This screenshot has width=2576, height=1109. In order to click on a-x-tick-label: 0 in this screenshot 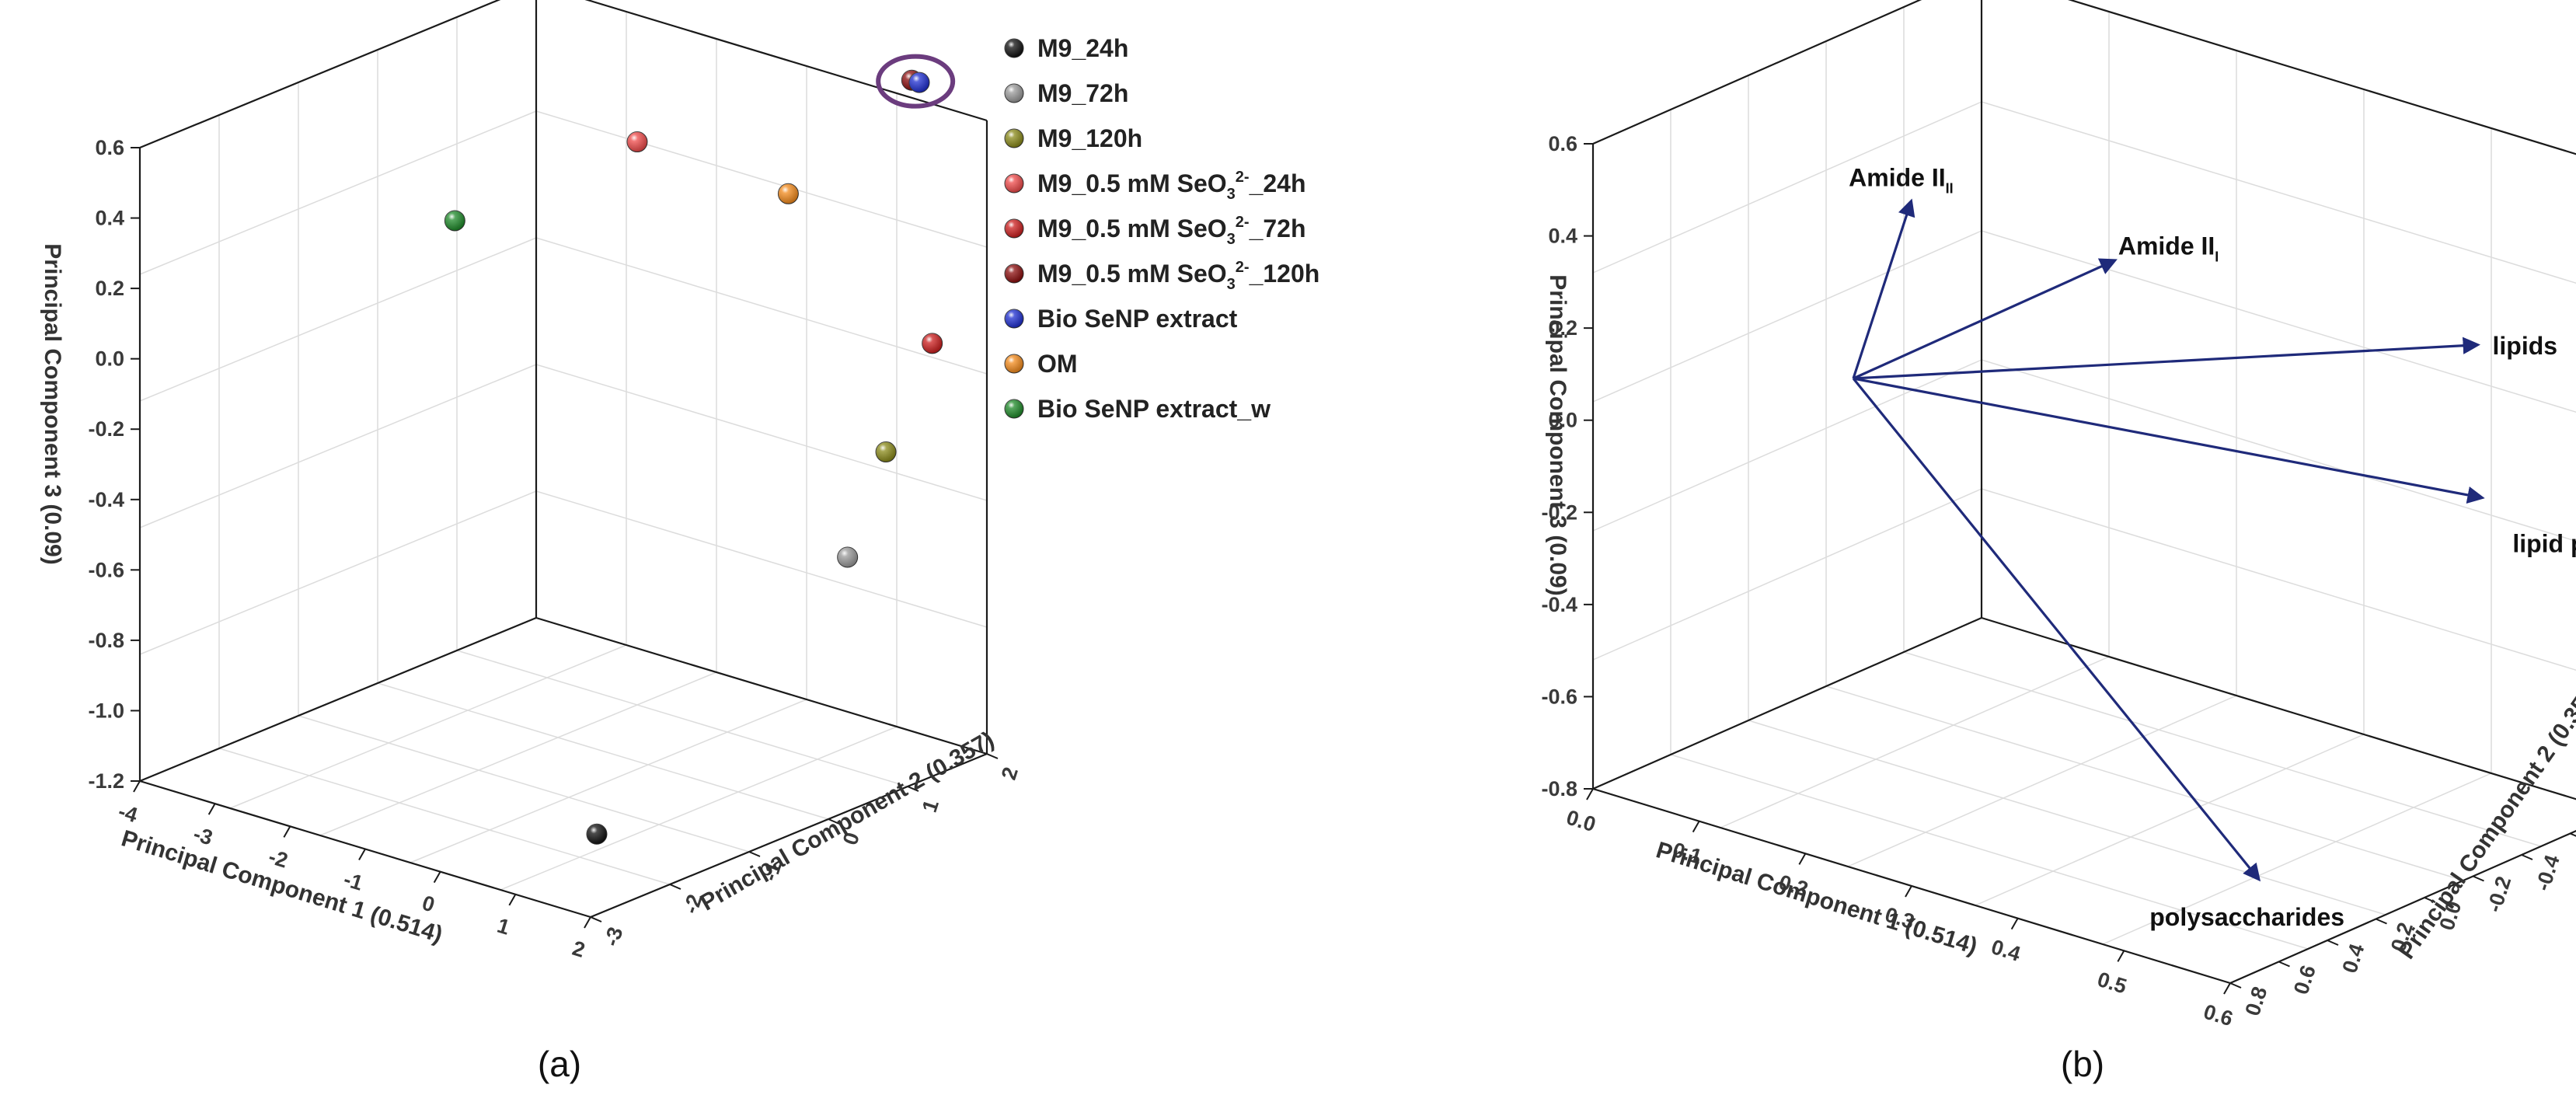, I will do `click(428, 904)`.